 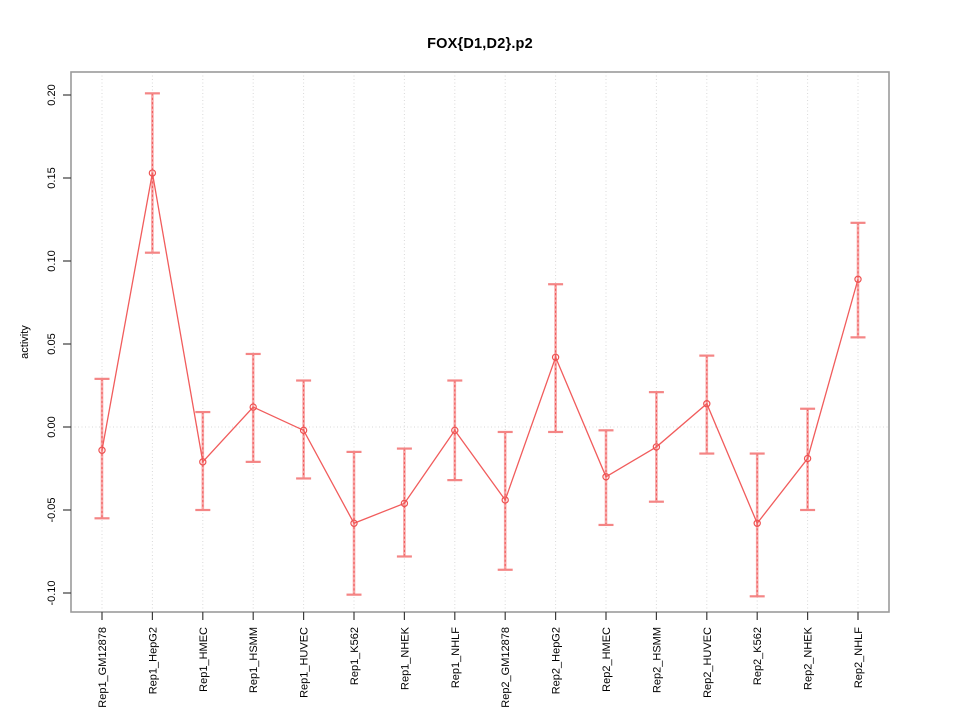 I want to click on y-tick-label: 0.00, so click(x=52, y=426).